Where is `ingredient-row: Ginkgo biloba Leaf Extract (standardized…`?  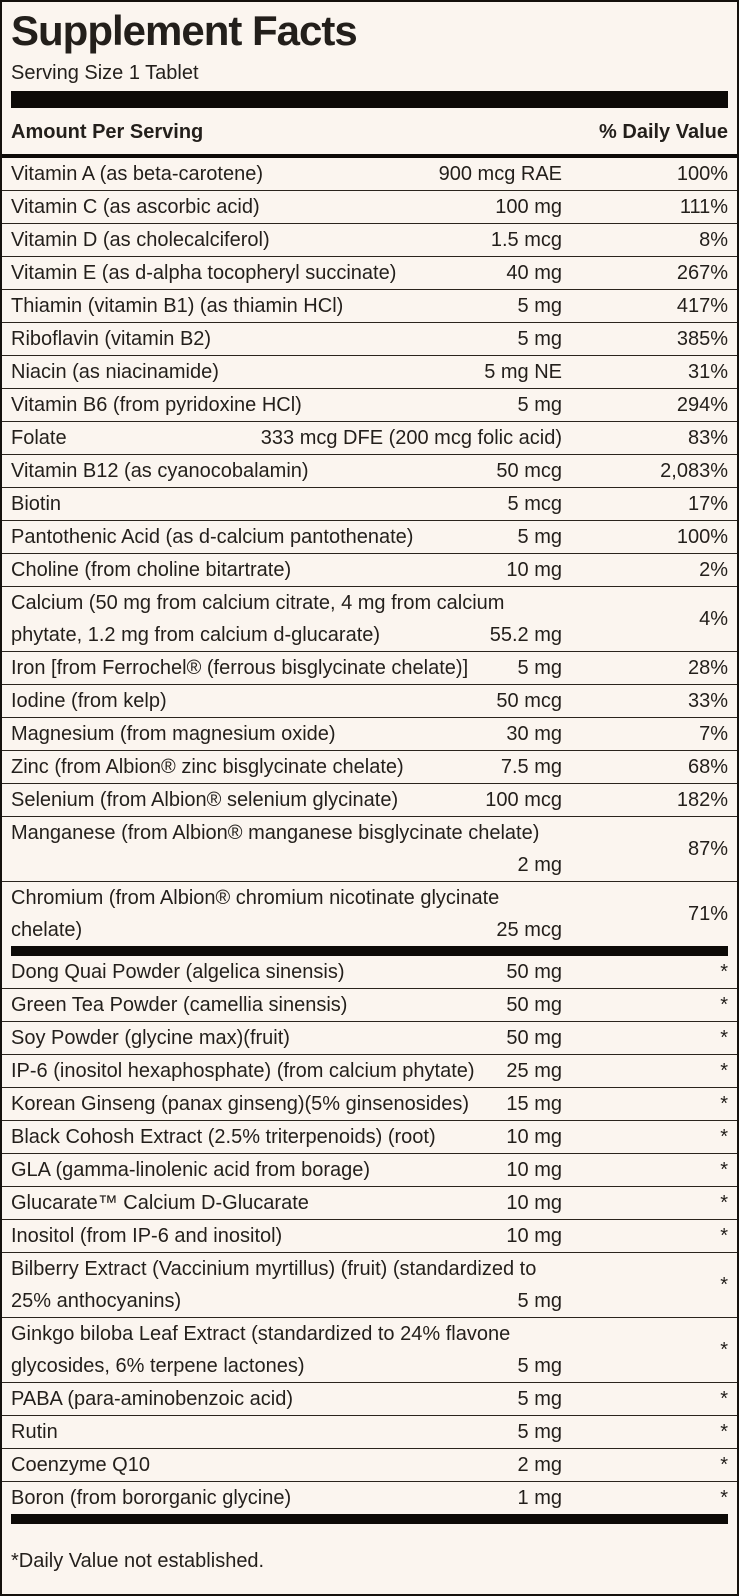 ingredient-row: Ginkgo biloba Leaf Extract (standardized… is located at coordinates (369, 1350).